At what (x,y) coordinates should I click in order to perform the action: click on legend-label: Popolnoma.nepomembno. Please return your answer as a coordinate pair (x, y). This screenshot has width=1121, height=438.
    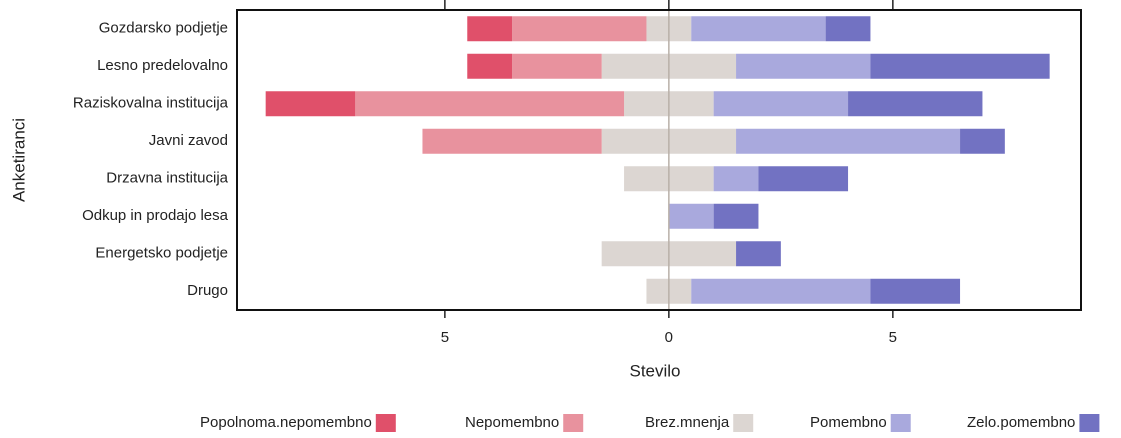
    Looking at the image, I should click on (286, 422).